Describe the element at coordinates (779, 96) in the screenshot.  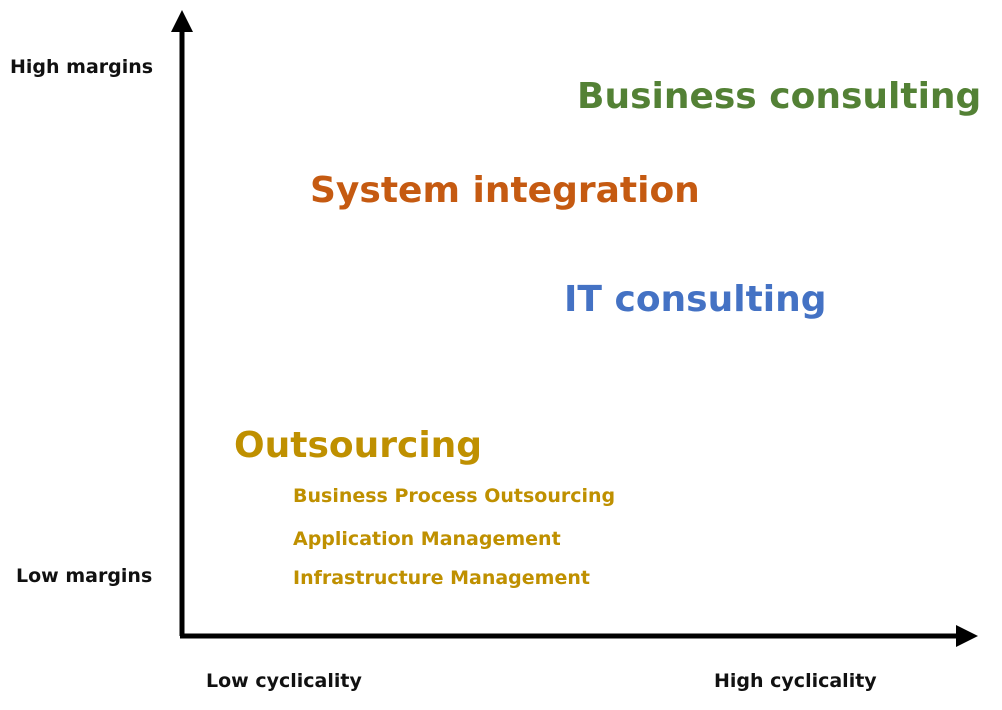
I see `segment-business-consulting: Business consulting` at that location.